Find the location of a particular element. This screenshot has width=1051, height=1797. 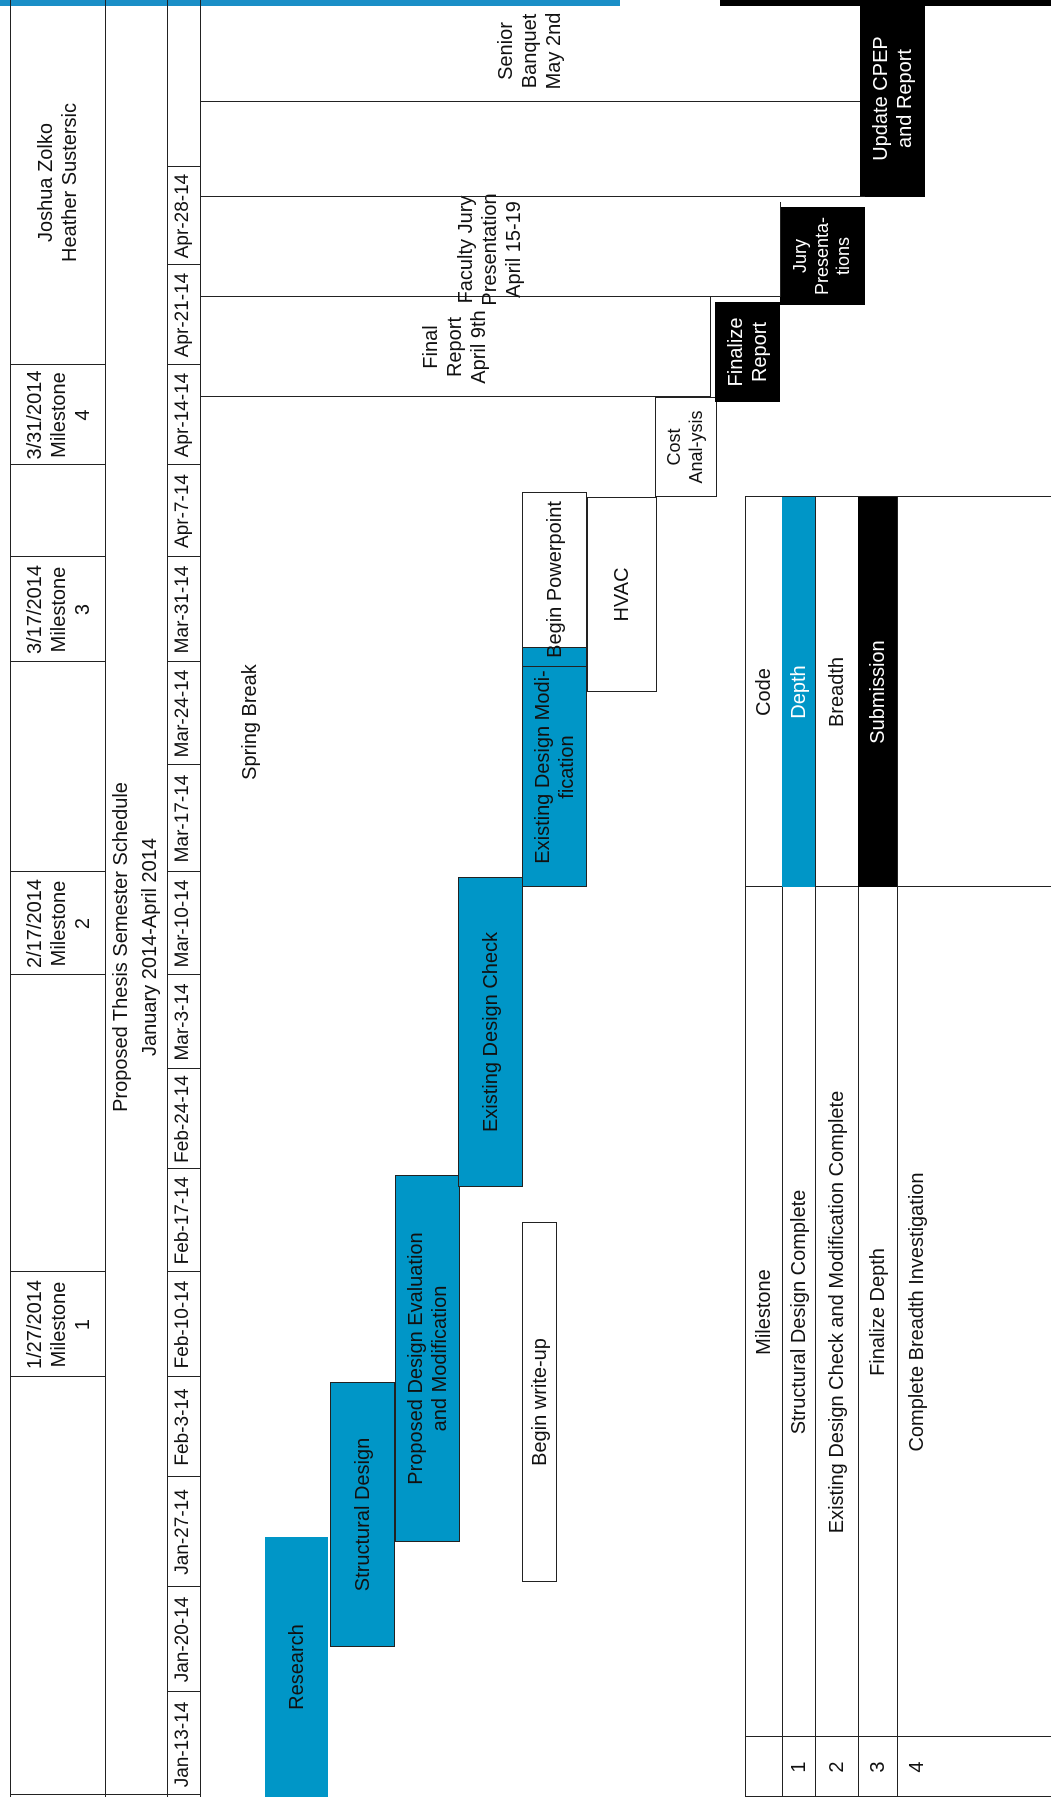

week-label: Apr-14-14 is located at coordinates (183, 415).